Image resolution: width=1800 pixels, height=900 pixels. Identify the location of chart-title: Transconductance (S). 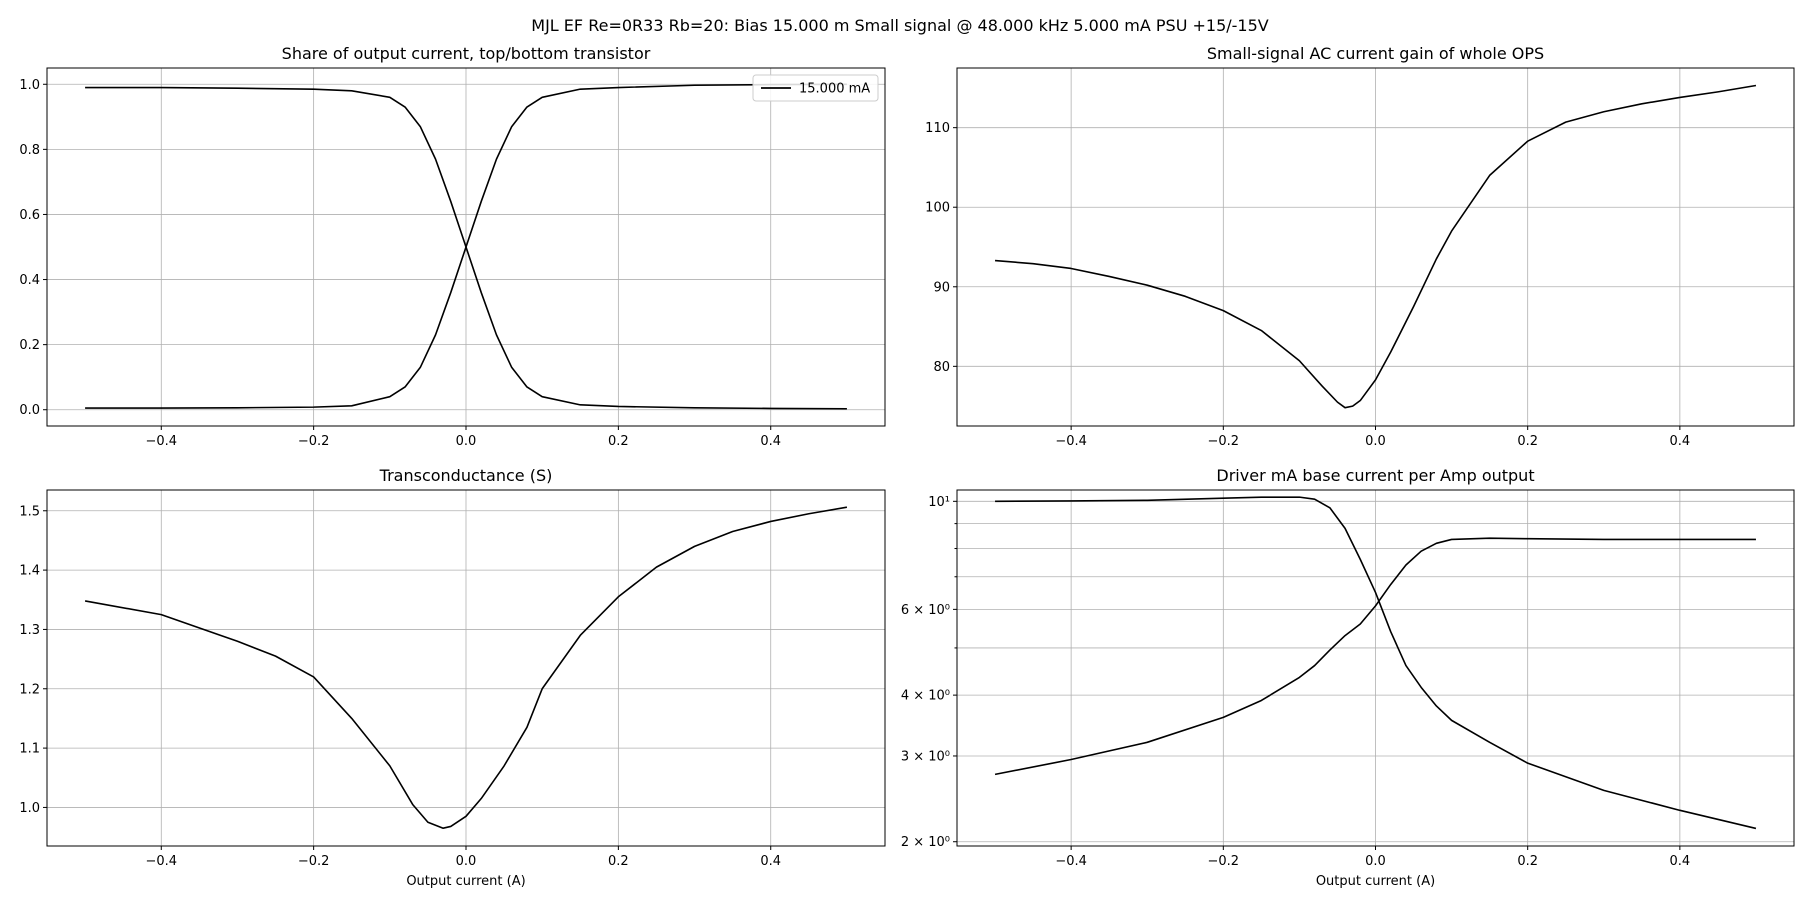
(466, 475).